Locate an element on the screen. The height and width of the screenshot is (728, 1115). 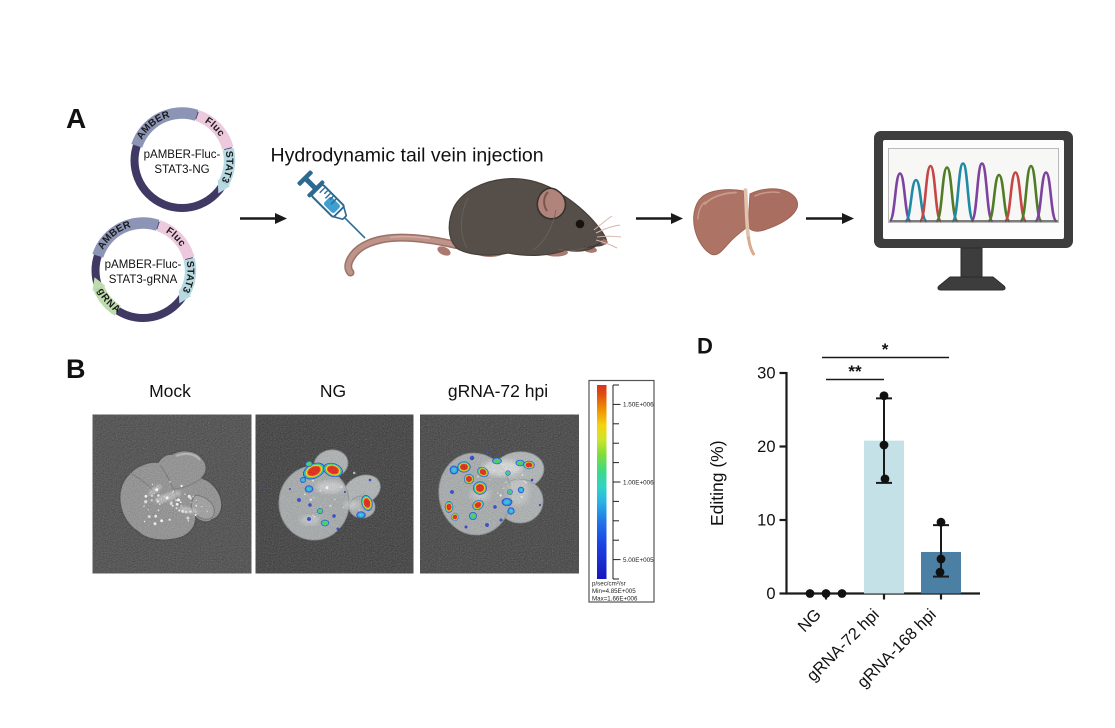
svg-text: 20 is located at coordinates (766, 447).